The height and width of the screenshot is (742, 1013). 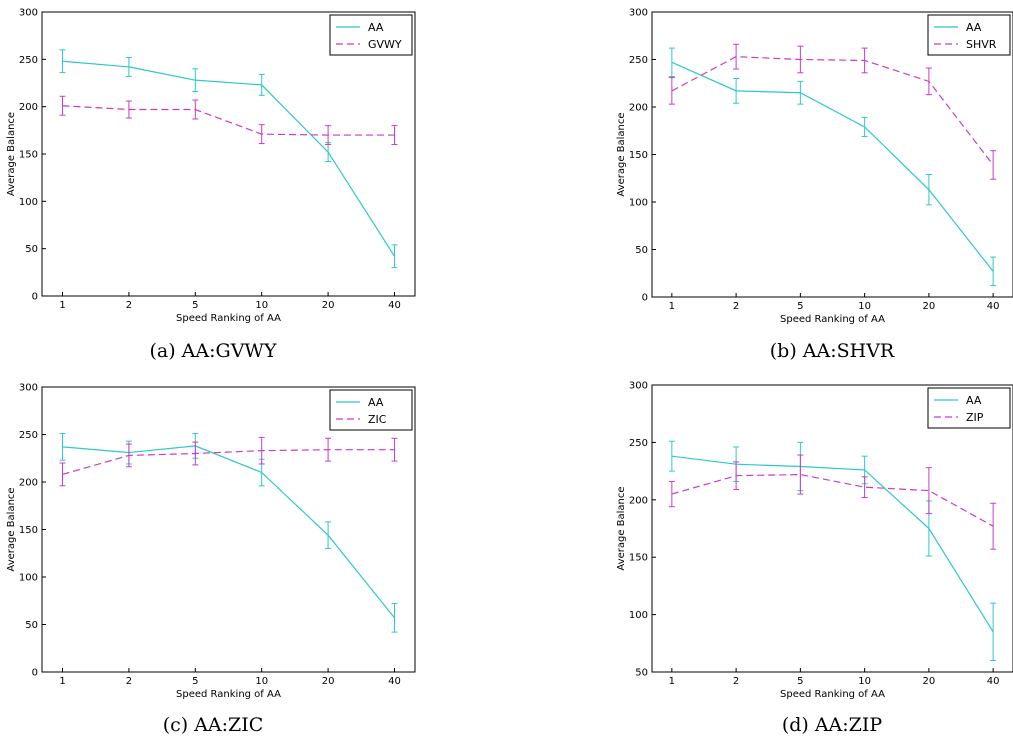 I want to click on legend-label: ZIC, so click(x=377, y=419).